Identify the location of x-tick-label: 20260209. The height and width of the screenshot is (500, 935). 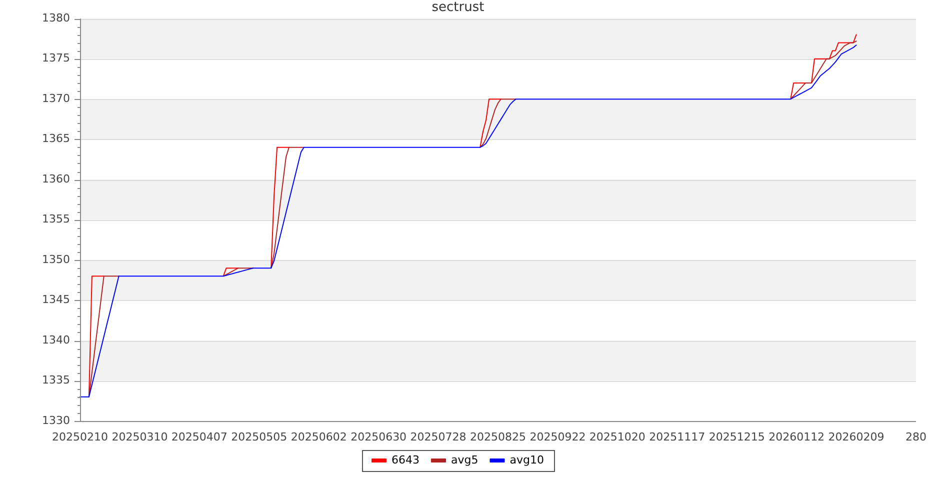
(856, 437).